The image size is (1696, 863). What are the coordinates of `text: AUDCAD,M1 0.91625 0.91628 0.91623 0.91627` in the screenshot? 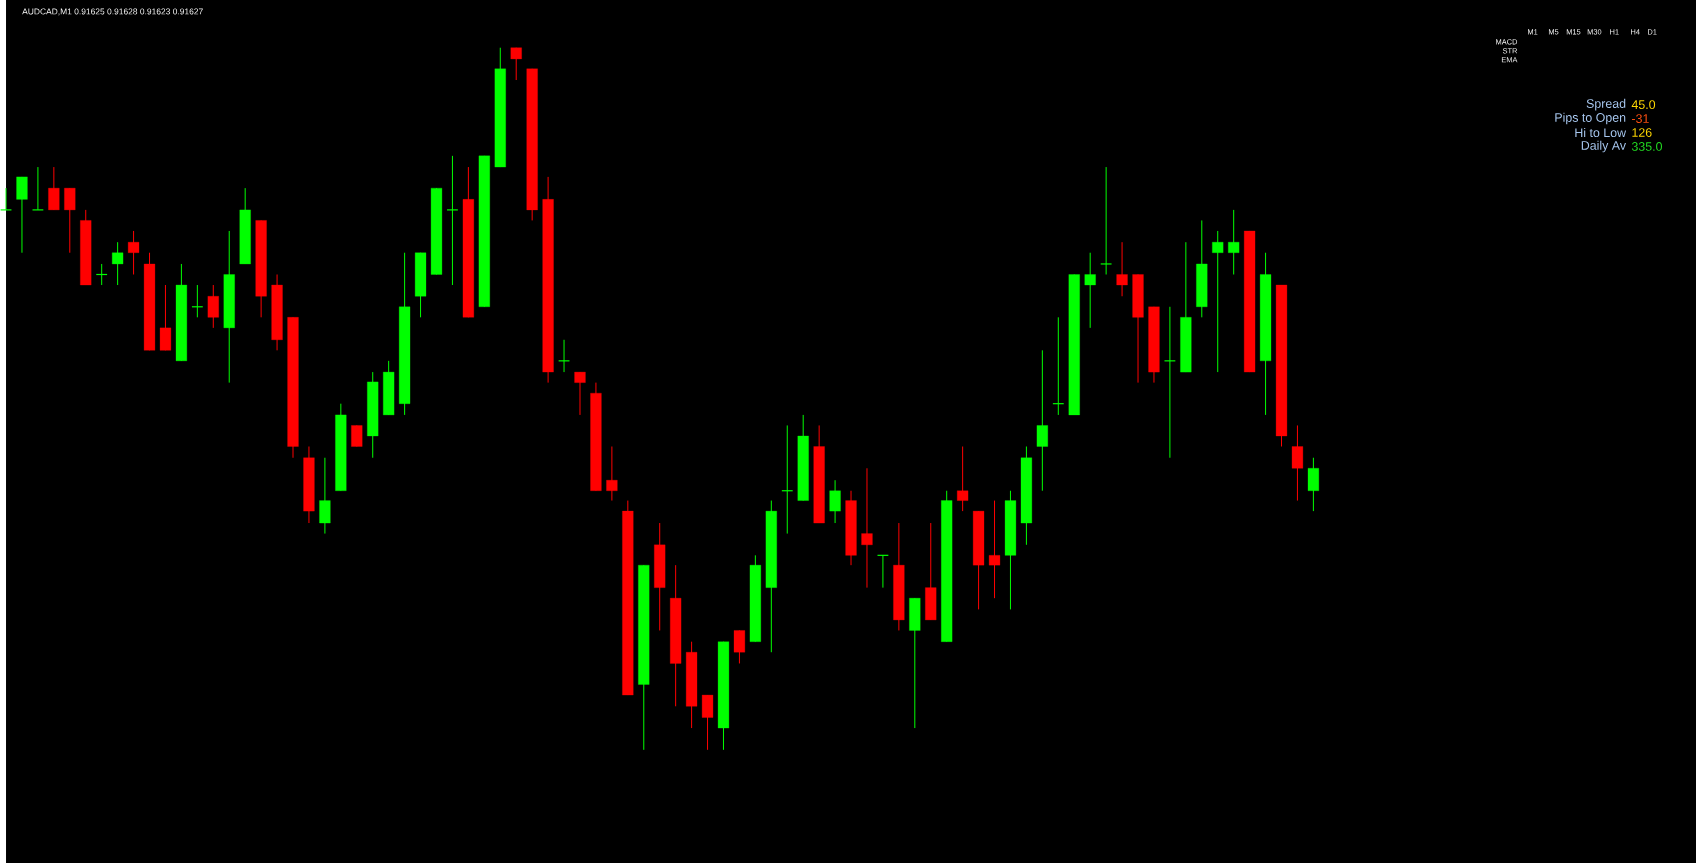 It's located at (112, 12).